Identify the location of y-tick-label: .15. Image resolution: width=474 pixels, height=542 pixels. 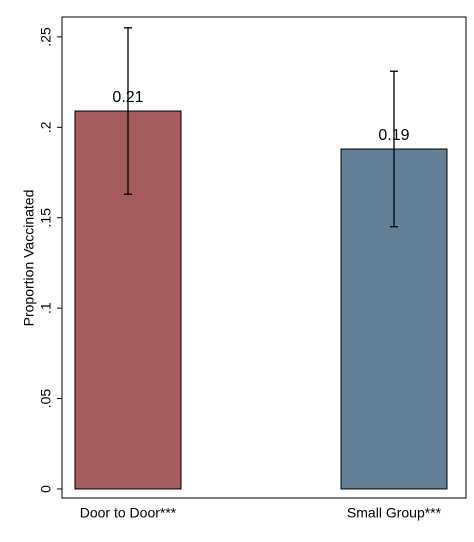
(46, 218).